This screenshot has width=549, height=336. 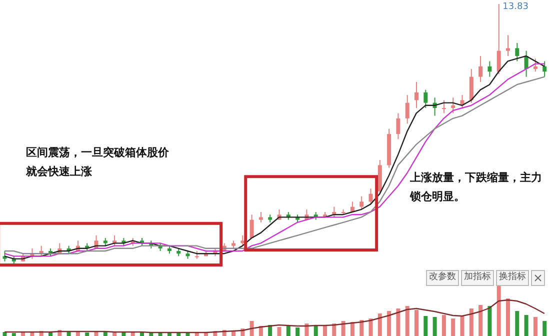 What do you see at coordinates (97, 153) in the screenshot?
I see `annotation: 区间震荡，一旦突破箱体股价` at bounding box center [97, 153].